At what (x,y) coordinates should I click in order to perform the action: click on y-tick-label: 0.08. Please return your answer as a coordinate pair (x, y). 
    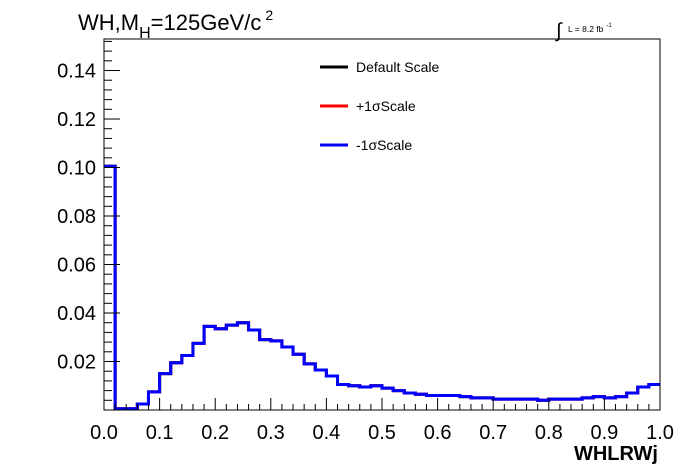
    Looking at the image, I should click on (76, 217).